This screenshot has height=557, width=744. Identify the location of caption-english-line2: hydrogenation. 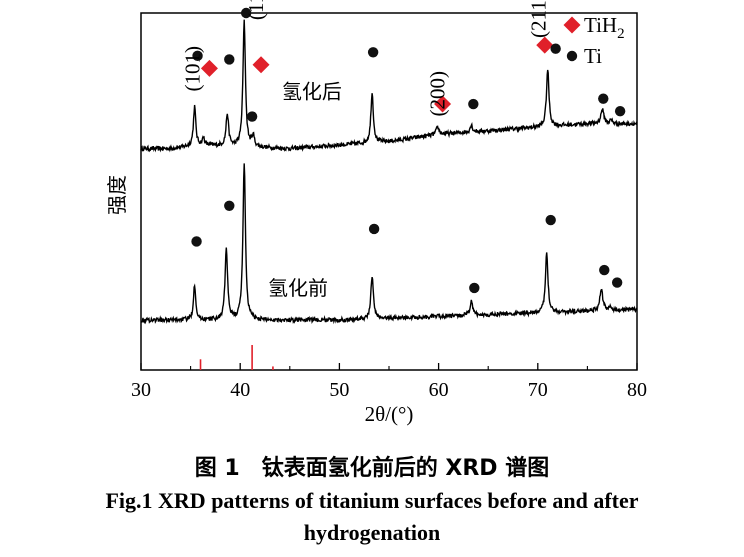
(372, 532).